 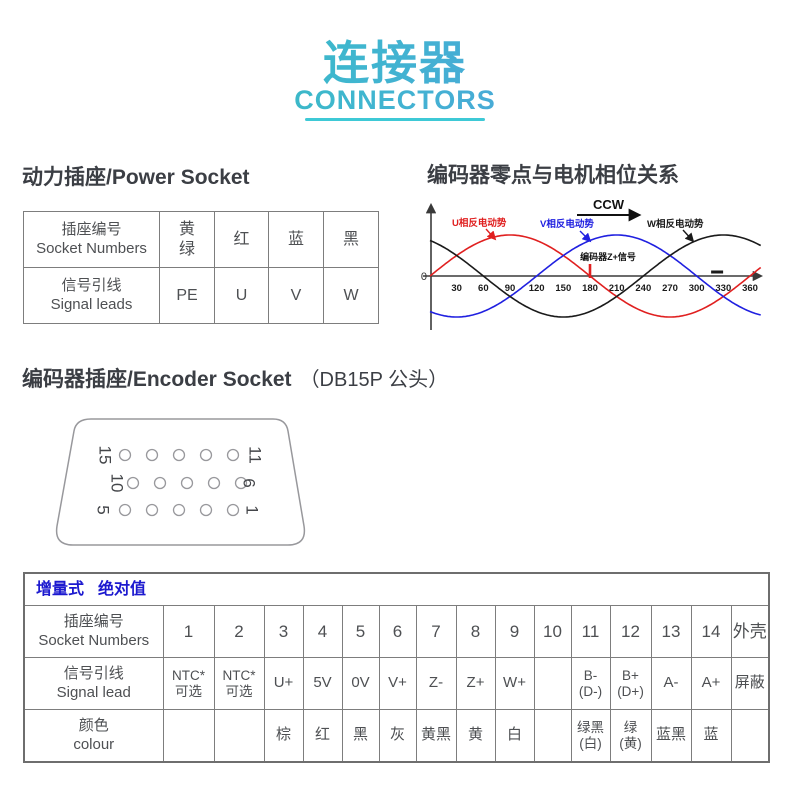 I want to click on table-cell: 棕, so click(x=283, y=736).